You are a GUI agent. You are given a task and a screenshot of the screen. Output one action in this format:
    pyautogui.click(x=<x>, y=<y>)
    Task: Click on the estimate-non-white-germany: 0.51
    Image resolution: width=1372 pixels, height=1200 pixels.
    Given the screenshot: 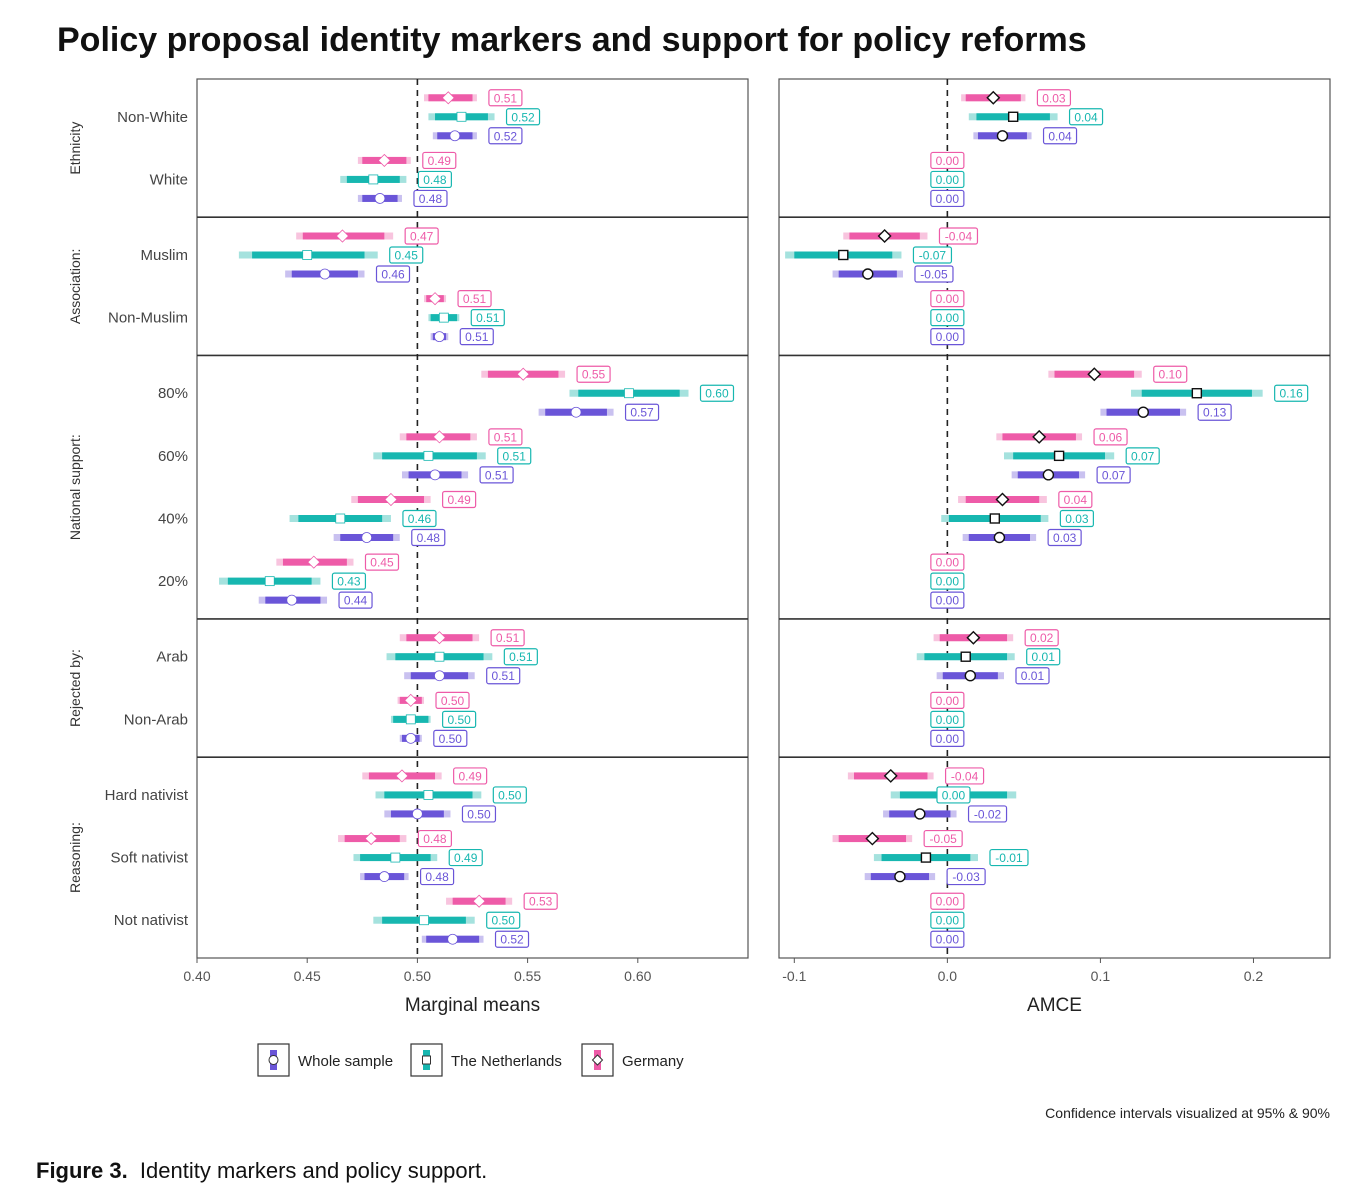 What is the action you would take?
    pyautogui.click(x=473, y=98)
    